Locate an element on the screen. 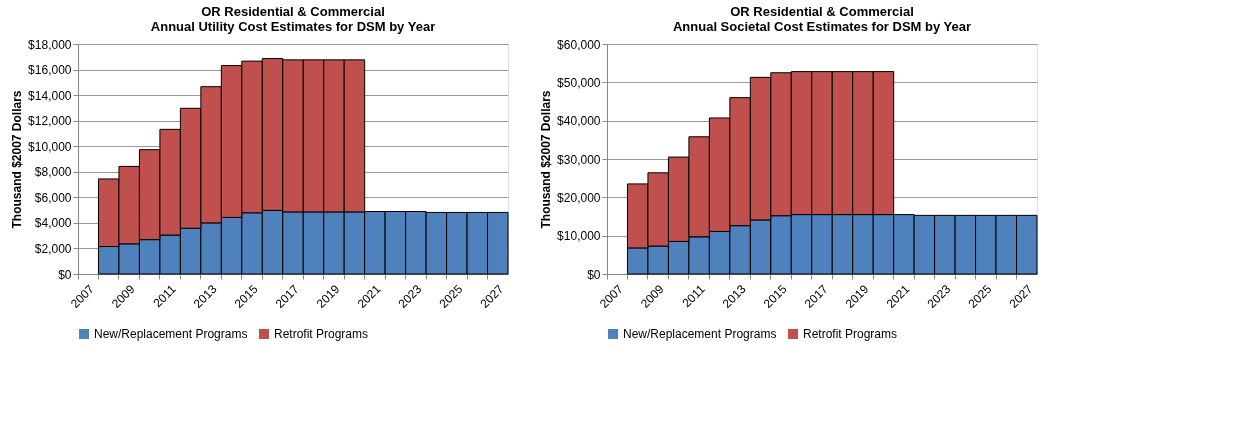  y-tick-label: $6,000 is located at coordinates (53, 197).